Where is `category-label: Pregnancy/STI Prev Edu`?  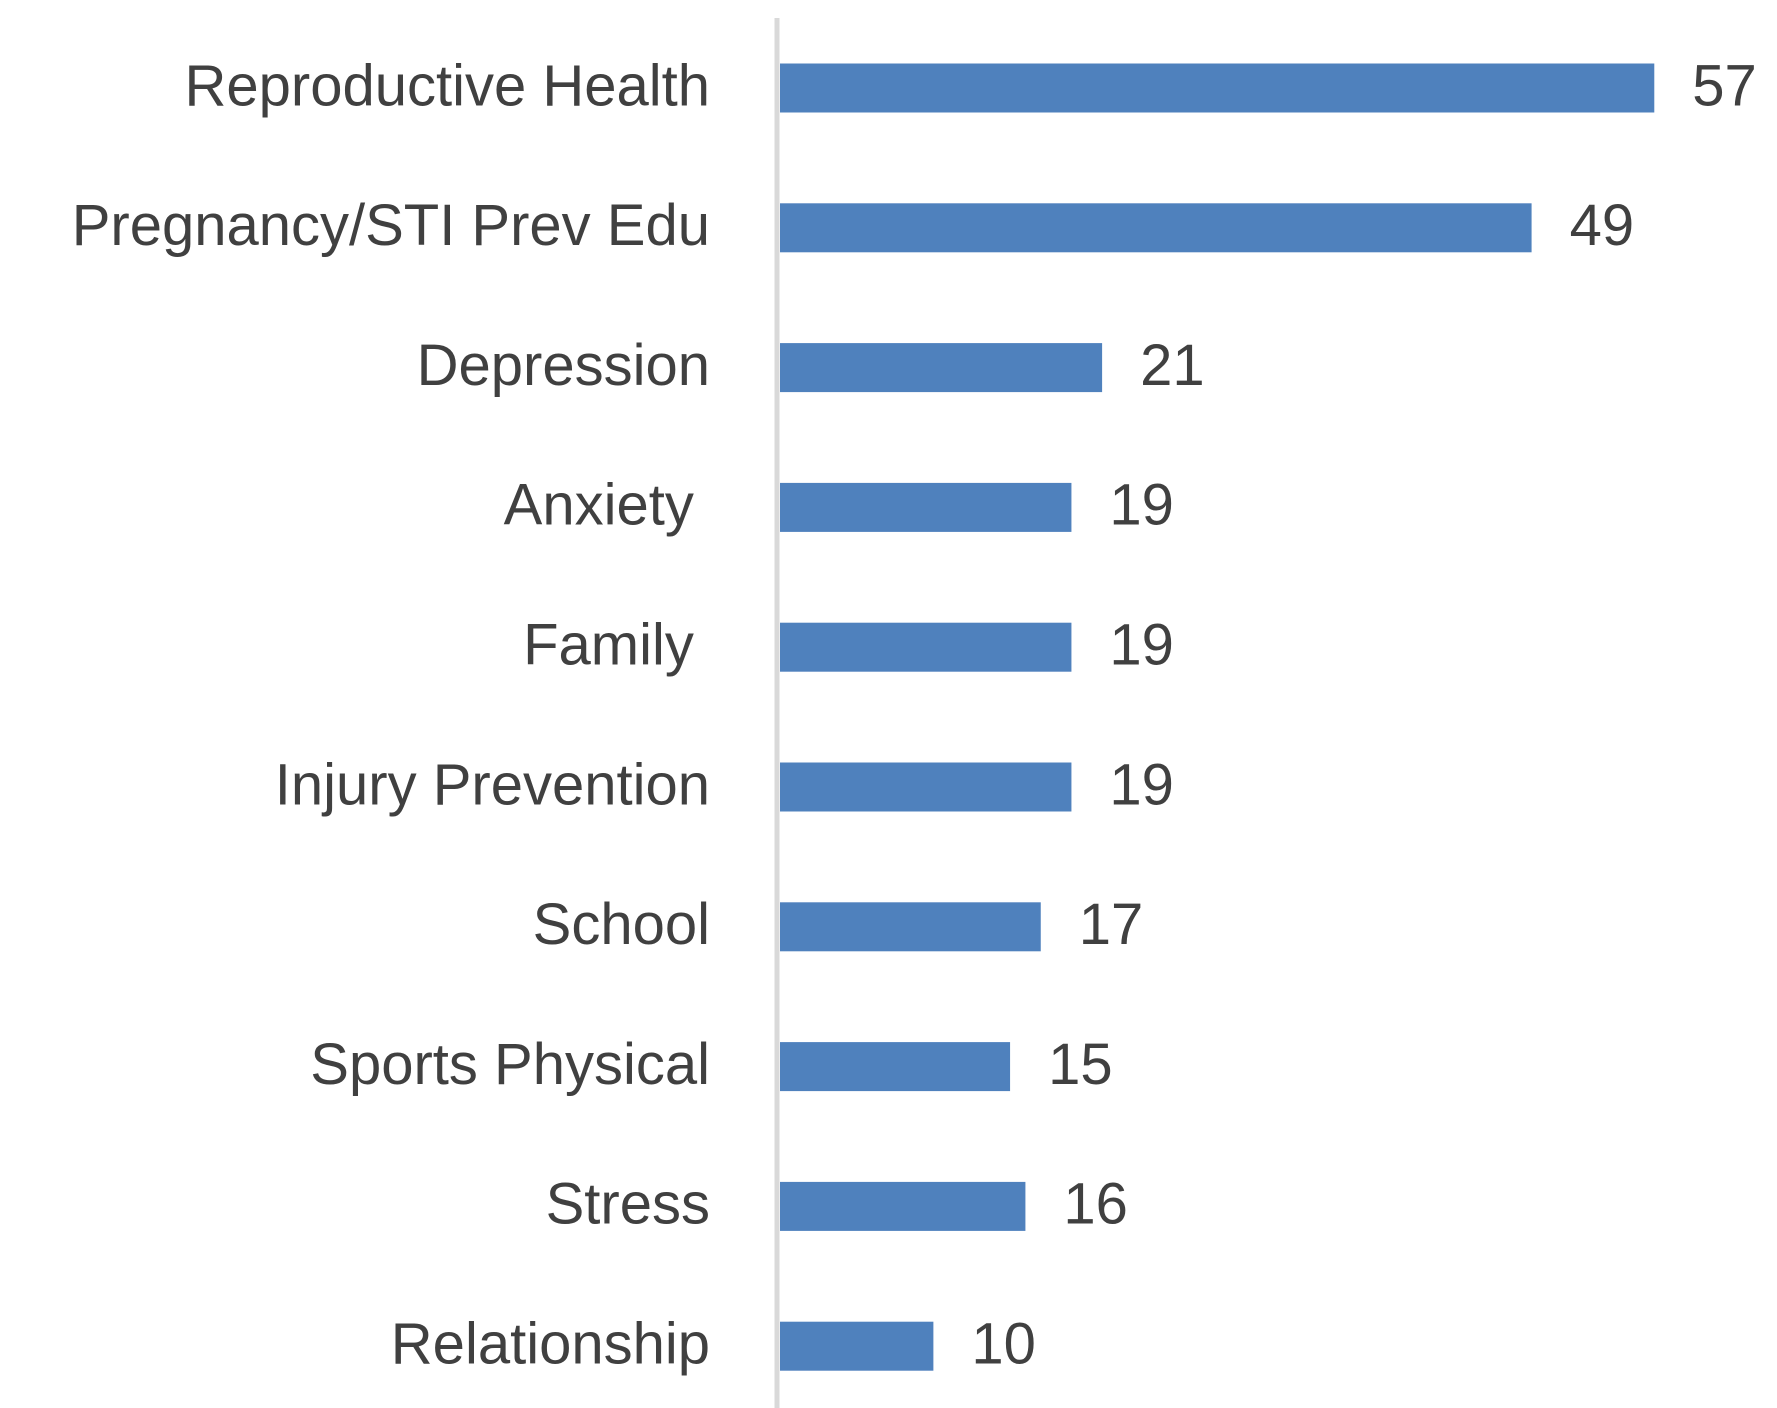
category-label: Pregnancy/STI Prev Edu is located at coordinates (391, 225).